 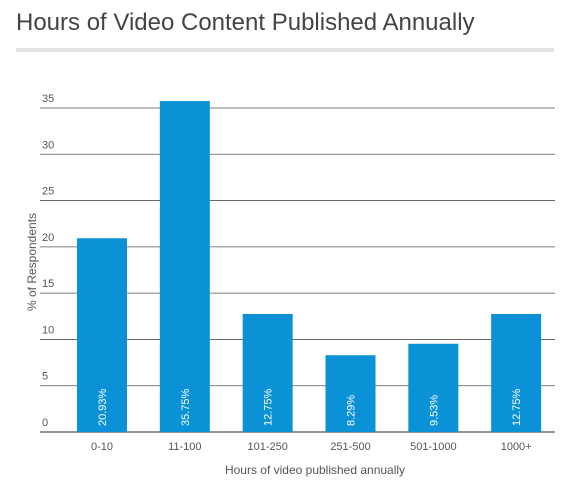 What do you see at coordinates (45, 423) in the screenshot?
I see `y-tick-label: 0` at bounding box center [45, 423].